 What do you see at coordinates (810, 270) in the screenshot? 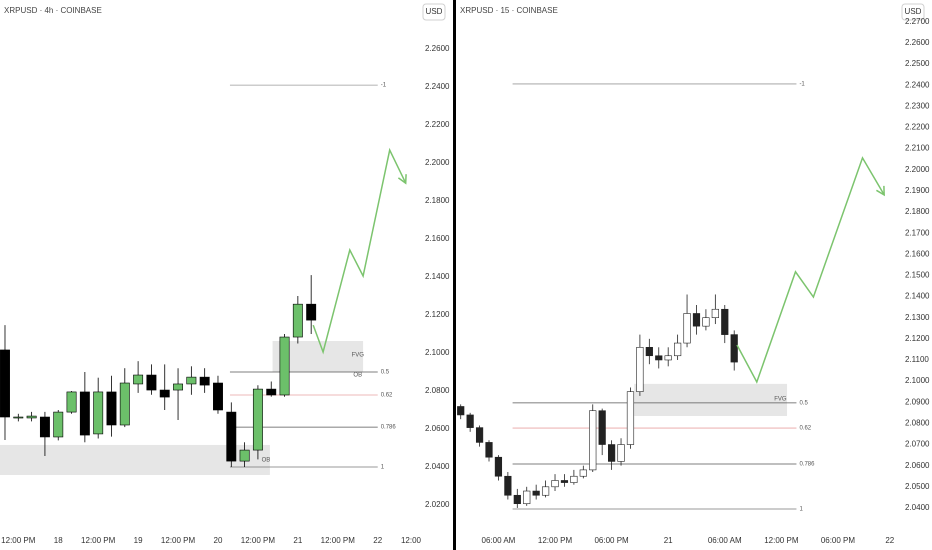
I see `projection-path` at bounding box center [810, 270].